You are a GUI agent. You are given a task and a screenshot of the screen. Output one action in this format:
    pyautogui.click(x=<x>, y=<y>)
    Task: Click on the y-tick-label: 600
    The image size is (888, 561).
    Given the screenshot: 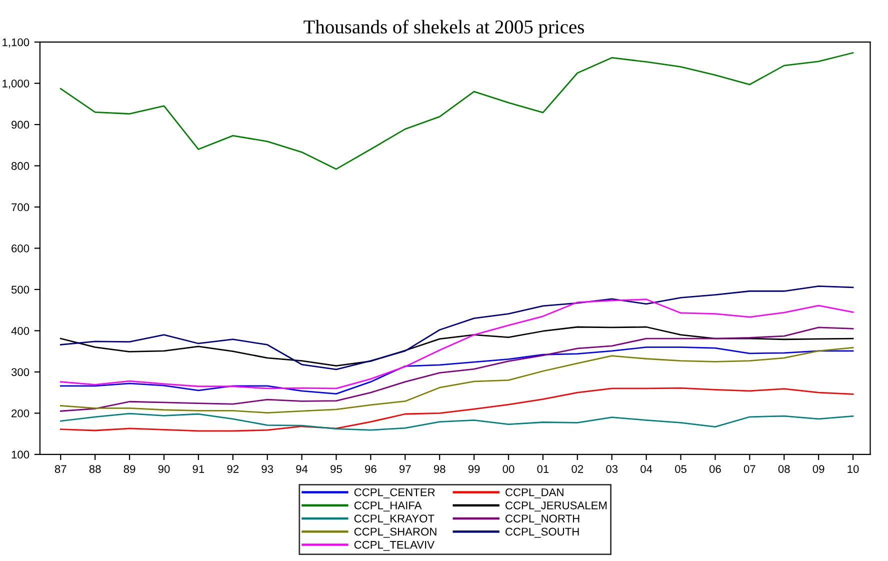 What is the action you would take?
    pyautogui.click(x=21, y=248)
    